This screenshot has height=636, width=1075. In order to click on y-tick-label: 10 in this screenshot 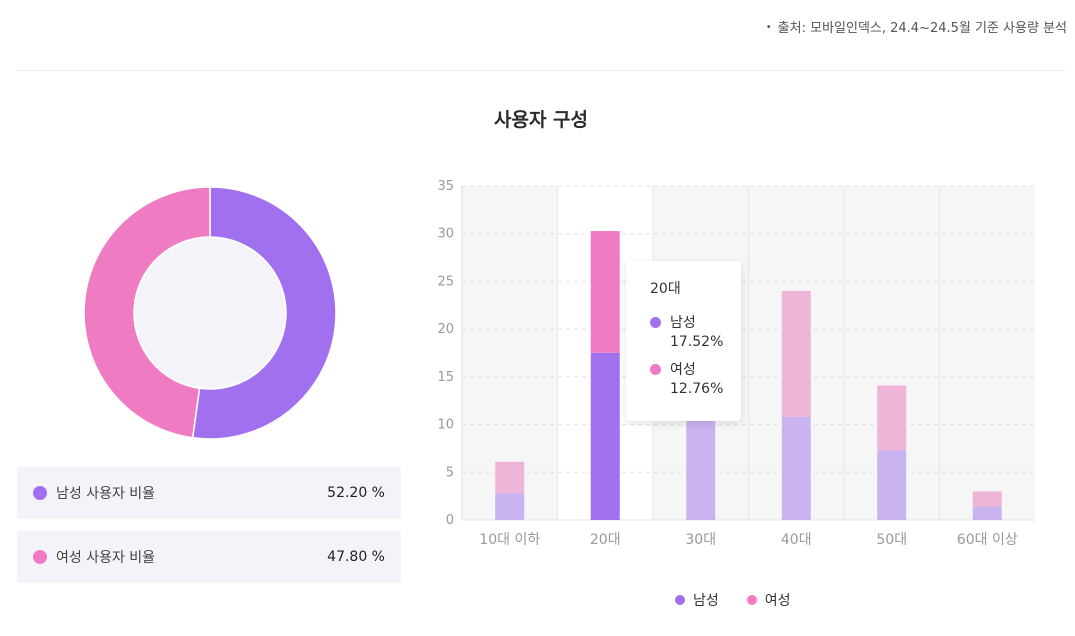, I will do `click(445, 425)`.